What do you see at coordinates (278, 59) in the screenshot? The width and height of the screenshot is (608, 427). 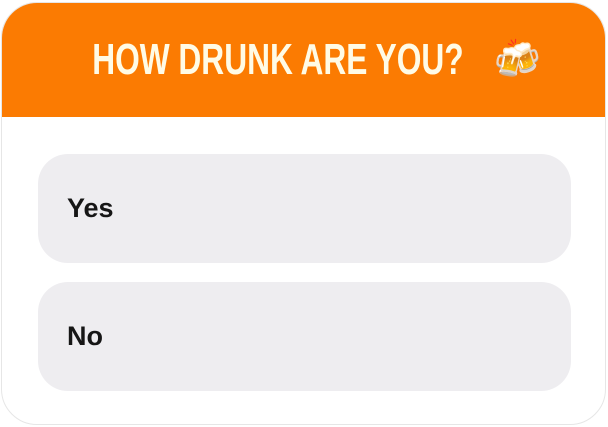 I see `poll-question: HOW DRUNK ARE YOU?` at bounding box center [278, 59].